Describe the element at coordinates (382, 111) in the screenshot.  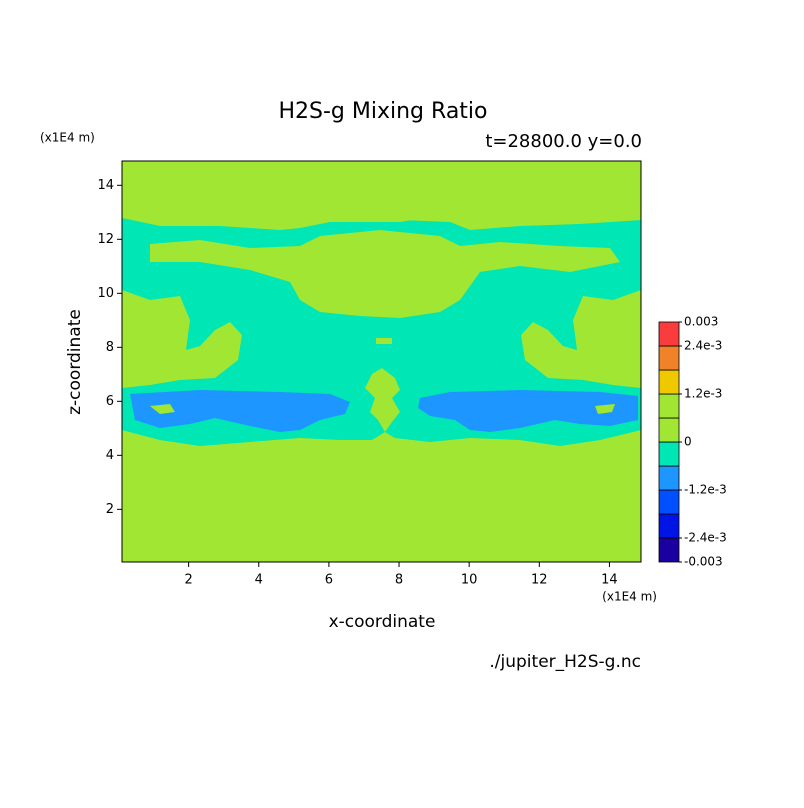
I see `chart-title: H2S-g Mixing Ratio` at that location.